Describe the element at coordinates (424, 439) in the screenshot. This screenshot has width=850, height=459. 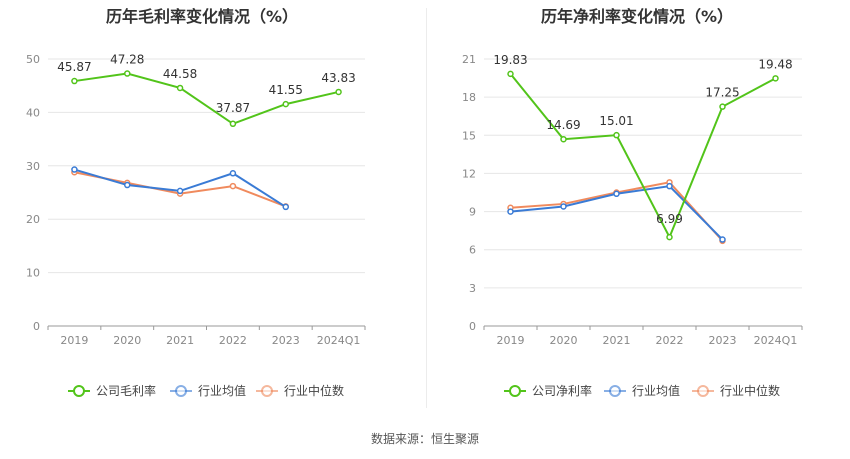
I see `source-note: 数据来源：恒生聚源` at that location.